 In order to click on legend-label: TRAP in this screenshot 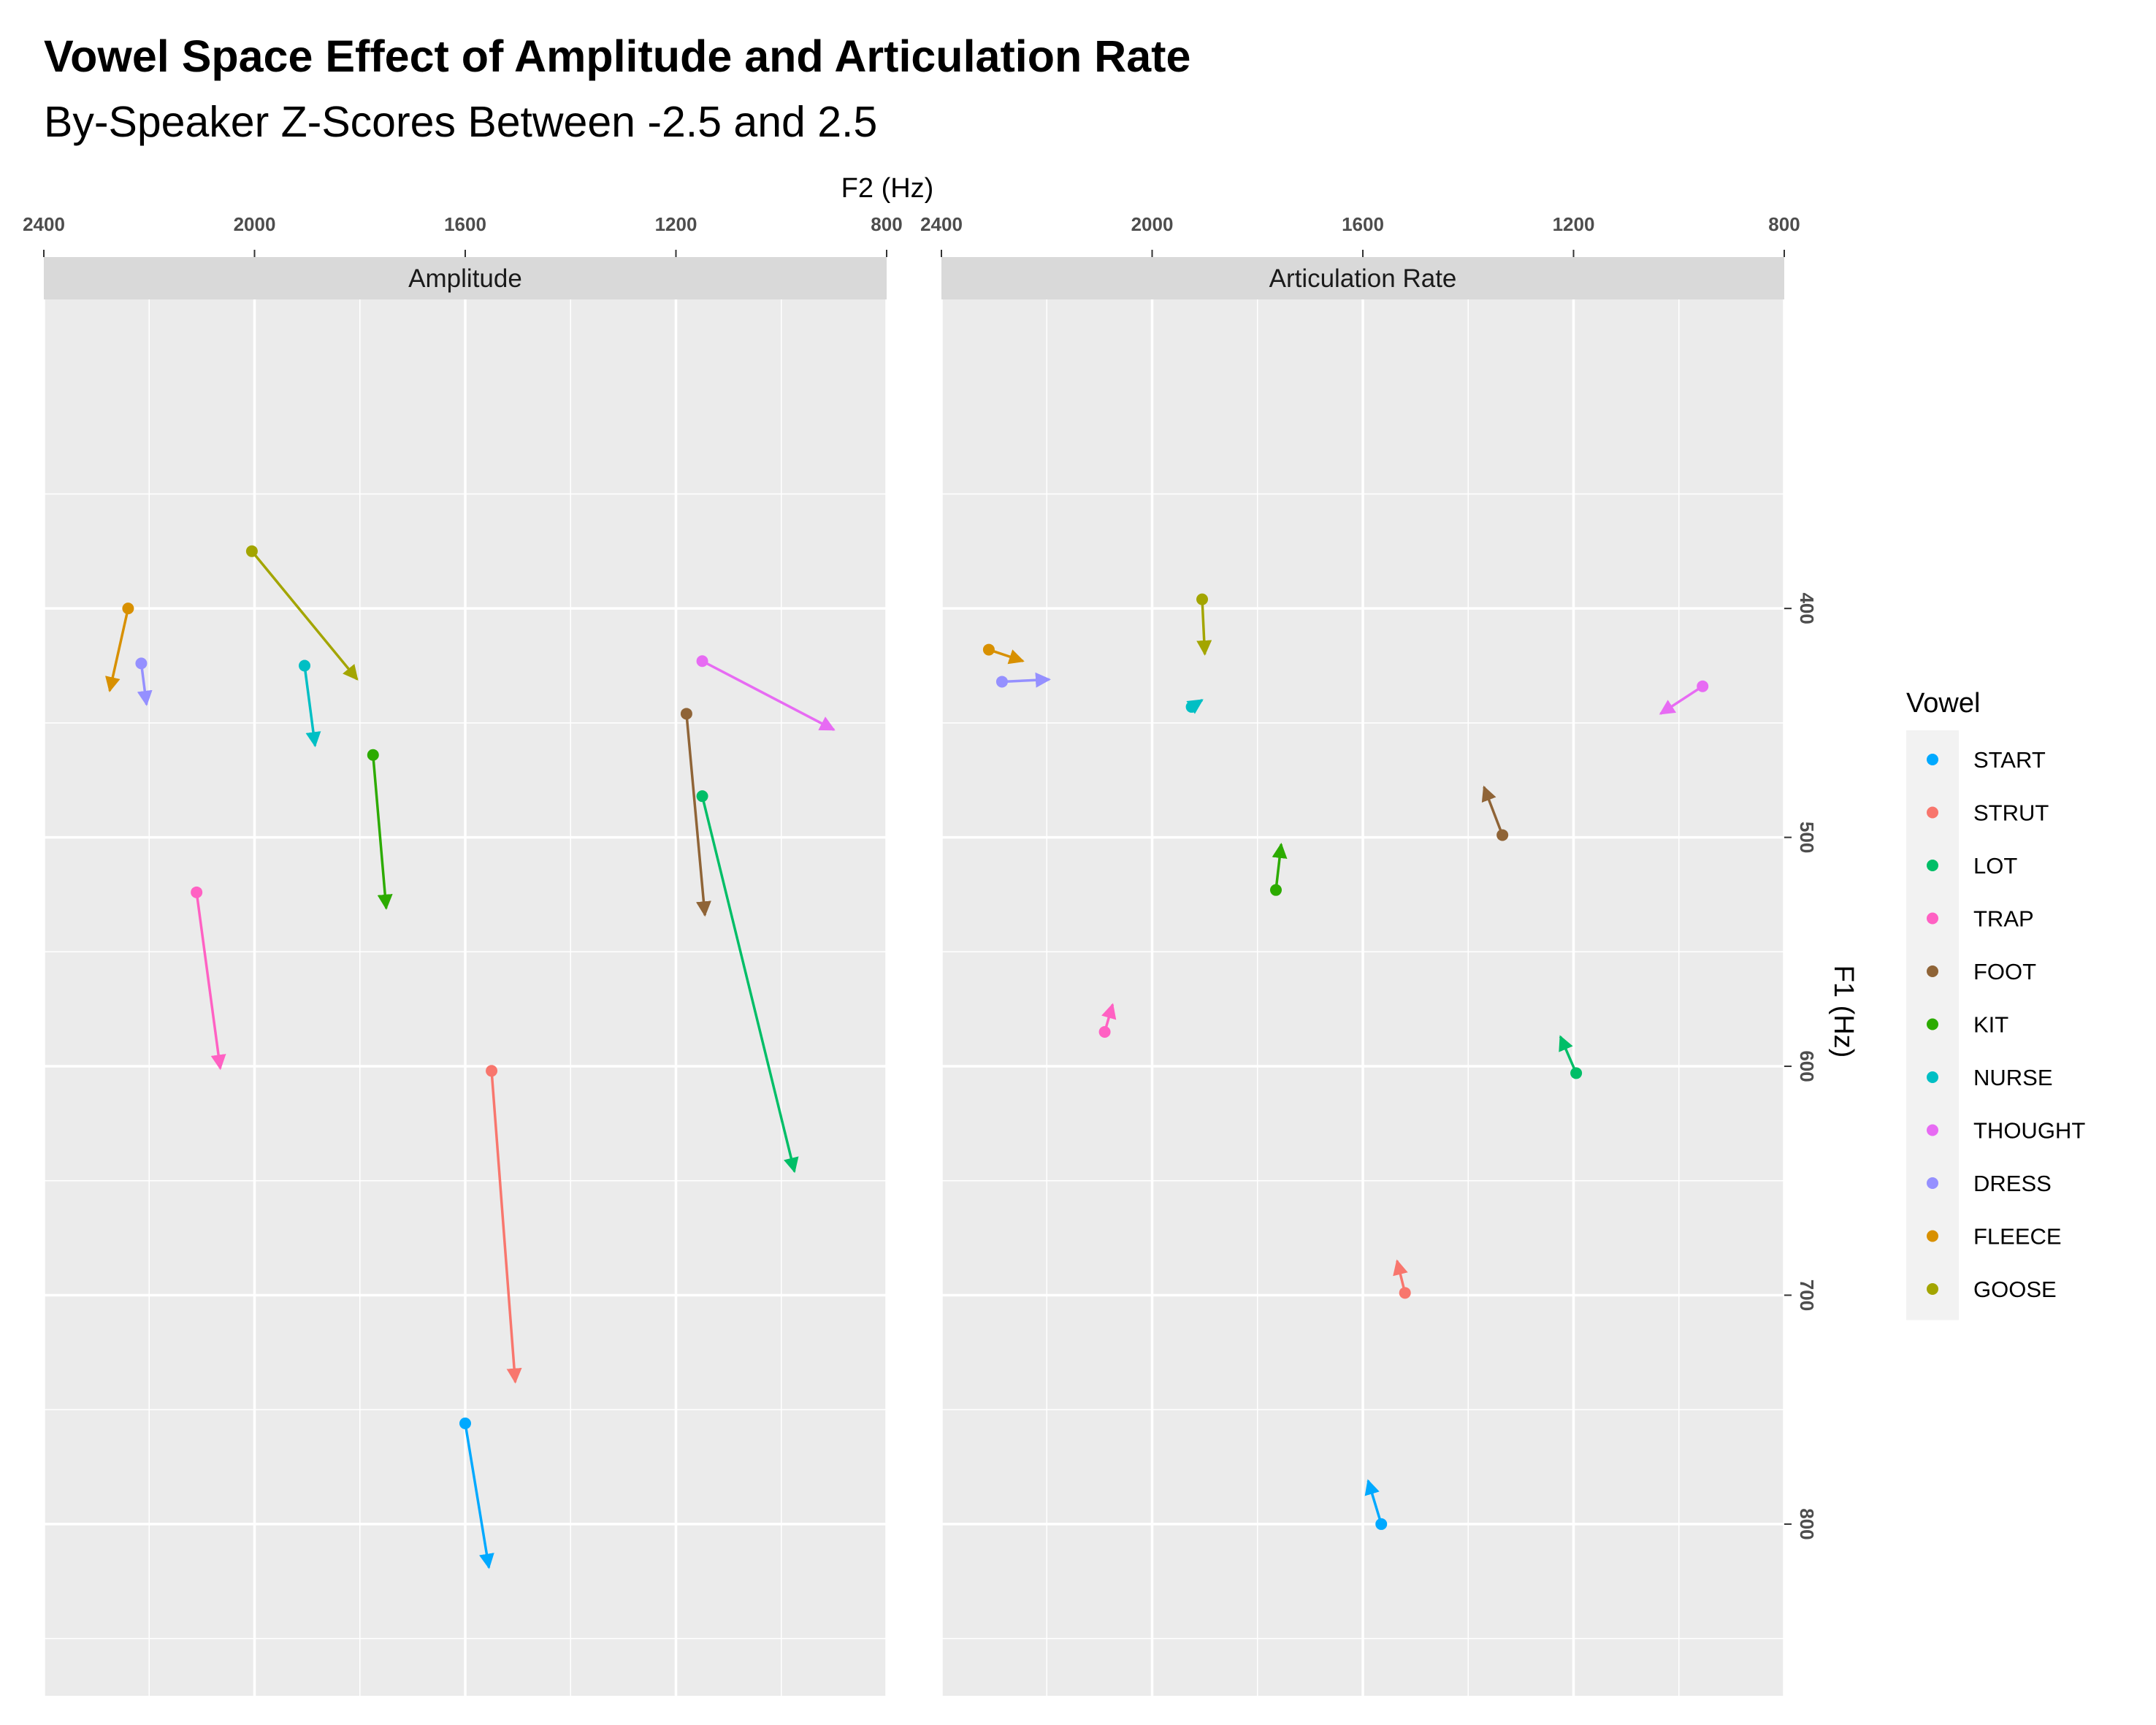, I will do `click(2004, 919)`.